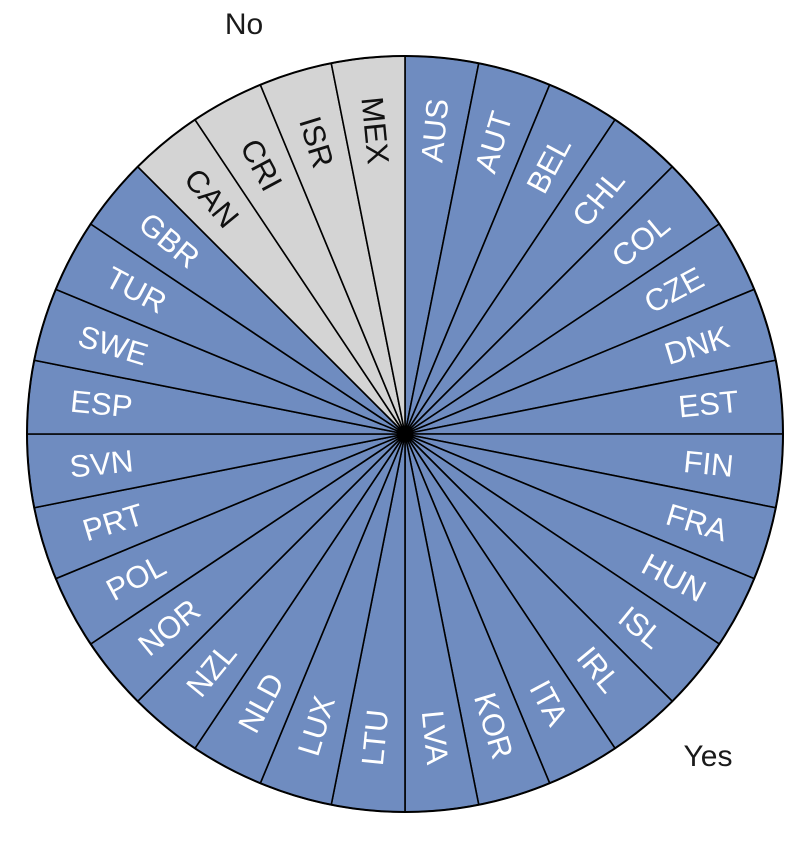 This screenshot has width=790, height=843. Describe the element at coordinates (708, 756) in the screenshot. I see `legend-yes-label: Yes` at that location.